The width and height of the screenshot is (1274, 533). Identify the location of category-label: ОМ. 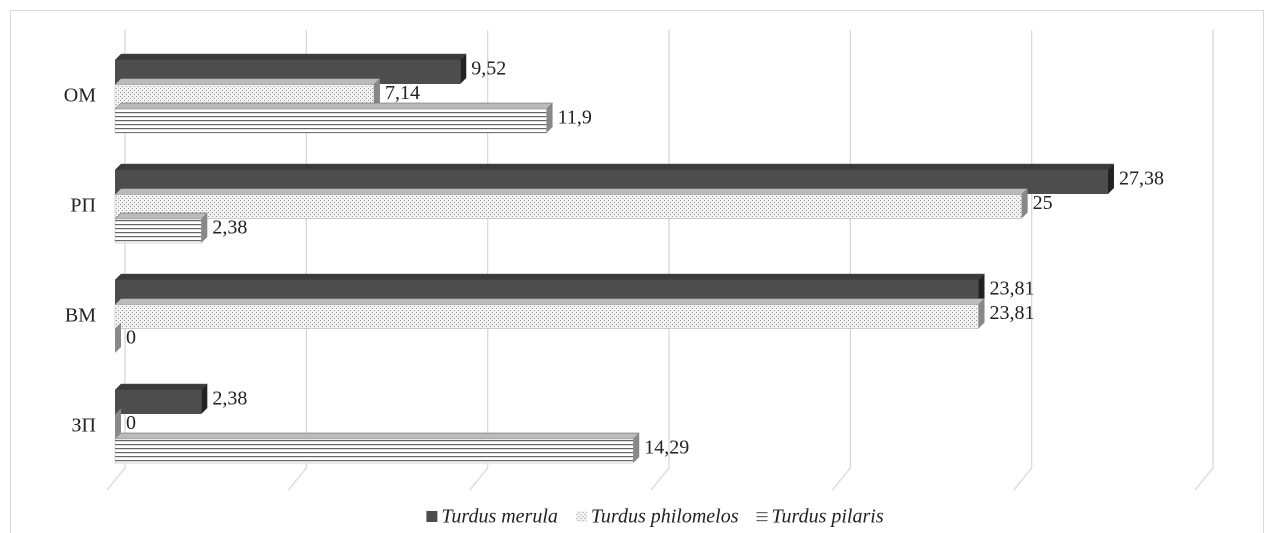
(80, 96).